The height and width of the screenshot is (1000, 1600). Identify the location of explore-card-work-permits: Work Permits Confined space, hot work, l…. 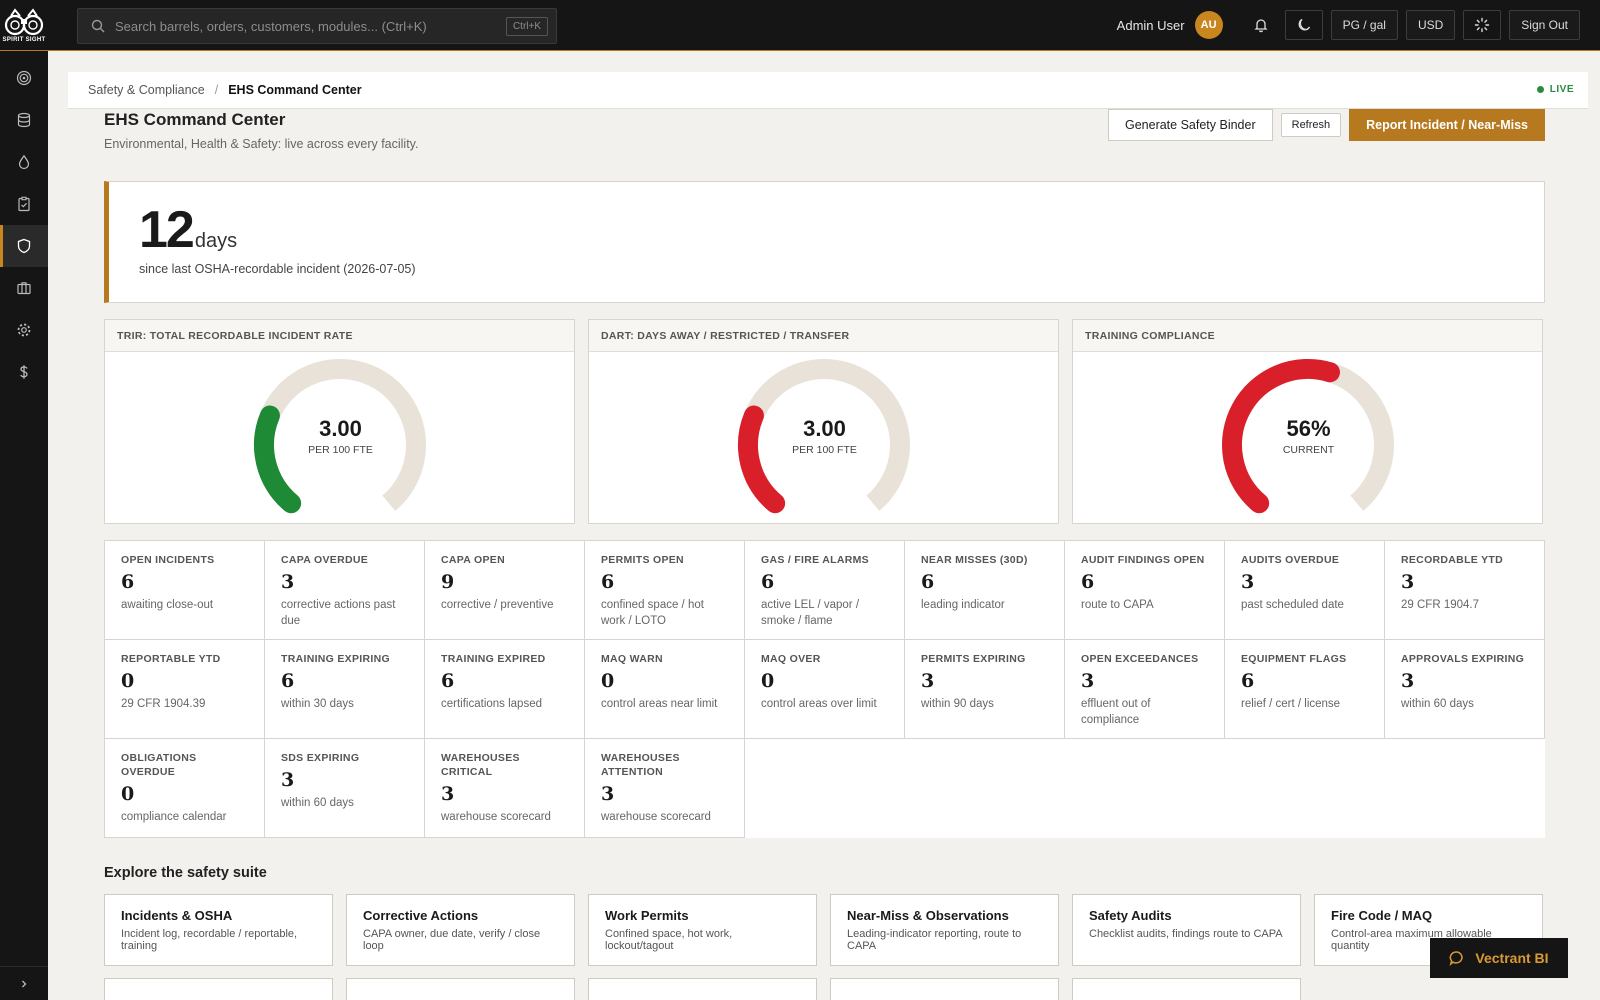
(702, 930).